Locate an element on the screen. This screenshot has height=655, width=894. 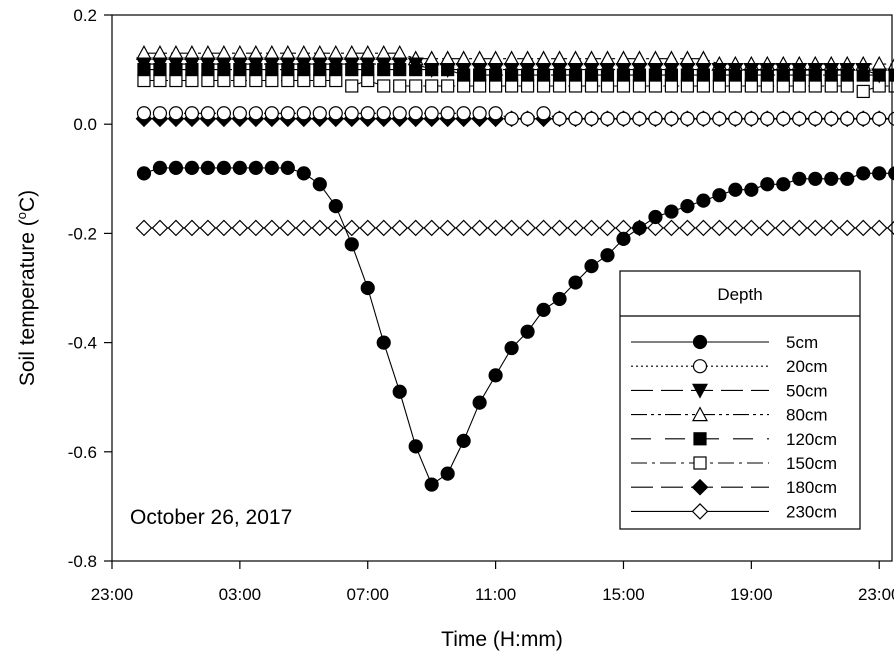
x-tick-label: 23:00 is located at coordinates (876, 594).